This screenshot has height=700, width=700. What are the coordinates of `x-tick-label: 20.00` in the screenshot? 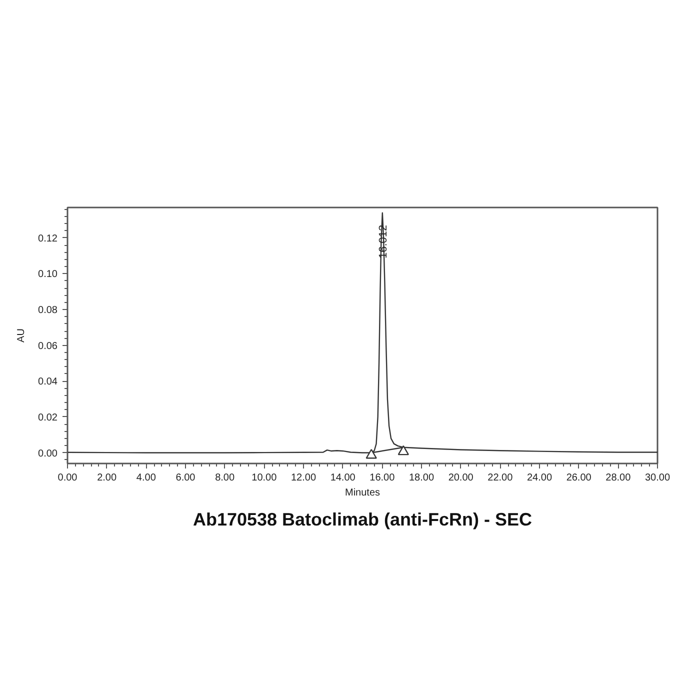 It's located at (461, 478).